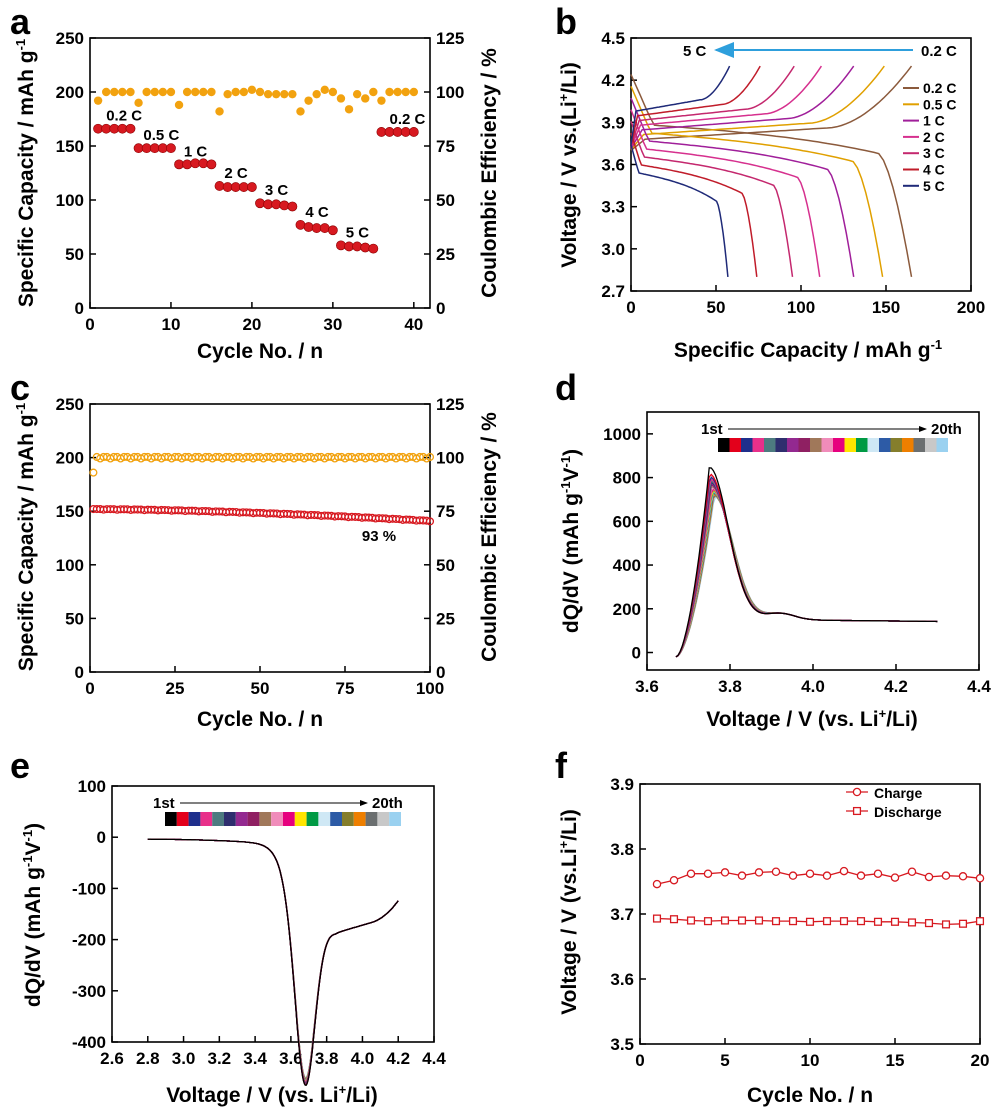 The height and width of the screenshot is (1115, 1000). What do you see at coordinates (934, 137) in the screenshot?
I see `legend-label: 2 C` at bounding box center [934, 137].